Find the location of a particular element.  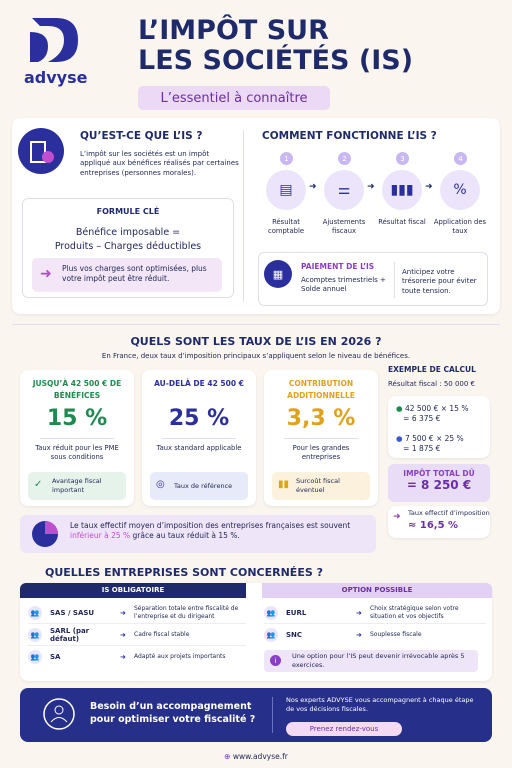

info-icon: i is located at coordinates (275, 660).